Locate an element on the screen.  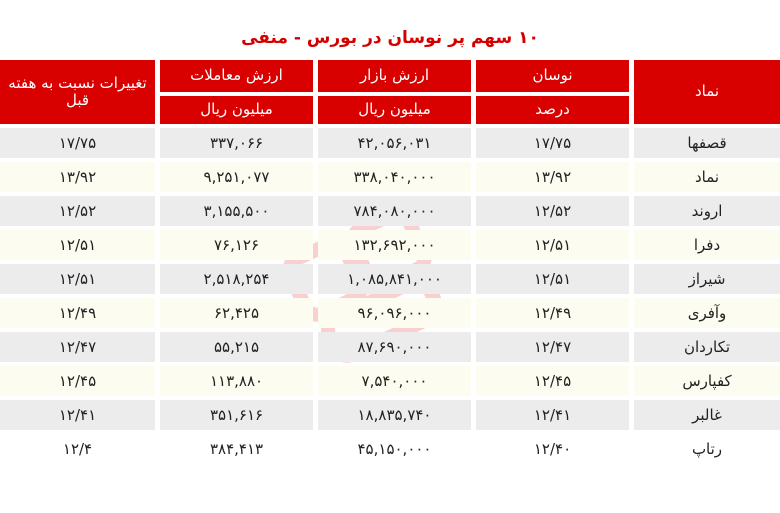
cell-weekly-change: ۱۲/۴ is located at coordinates (77, 449).